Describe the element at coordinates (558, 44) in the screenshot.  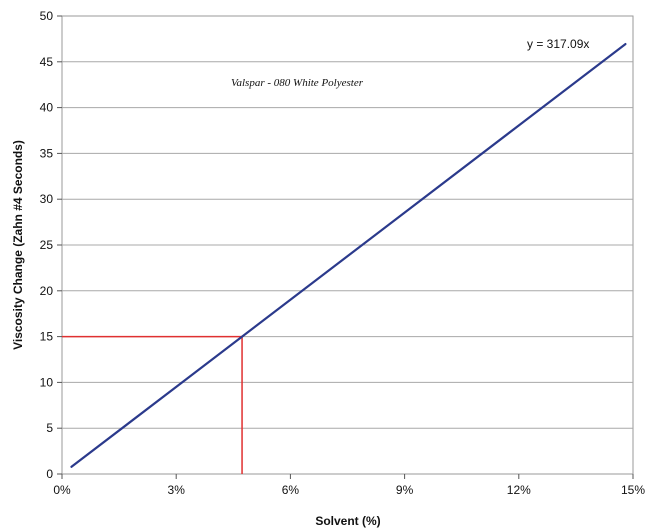
I see `trendline-equation: y = 317.09x` at that location.